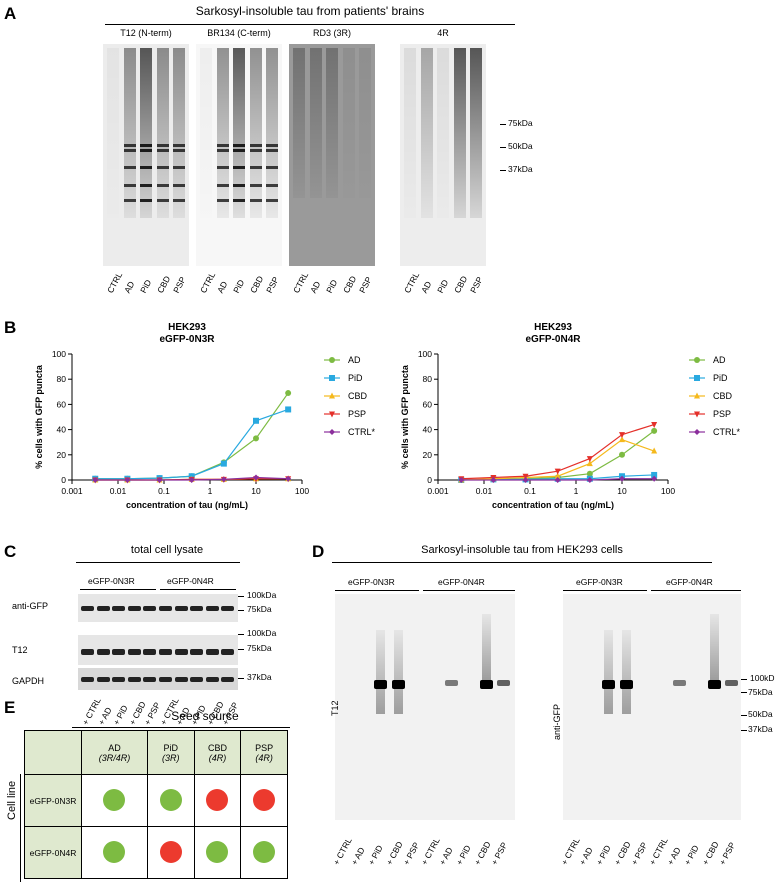  I want to click on column-header: CBD (4R), so click(217, 752).